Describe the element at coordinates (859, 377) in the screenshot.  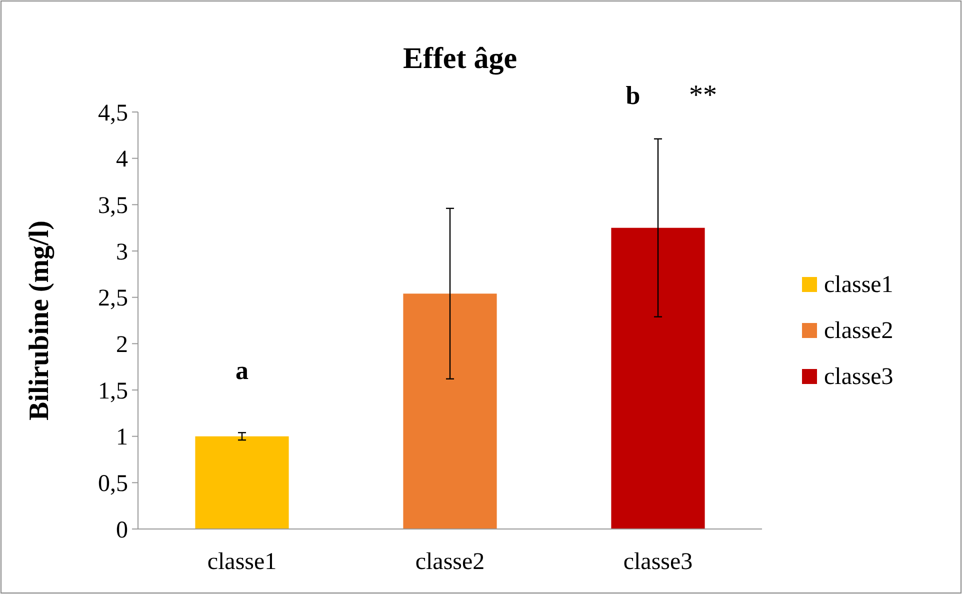
I see `legend-label: classe3` at that location.